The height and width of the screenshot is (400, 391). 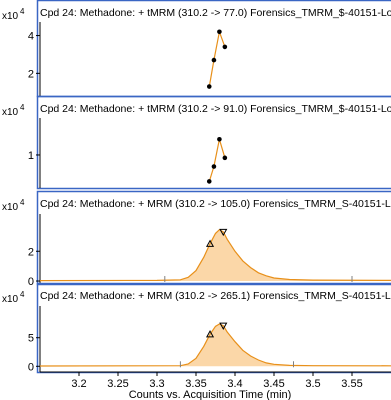 I want to click on x-tick-label: 3.5, so click(x=312, y=384).